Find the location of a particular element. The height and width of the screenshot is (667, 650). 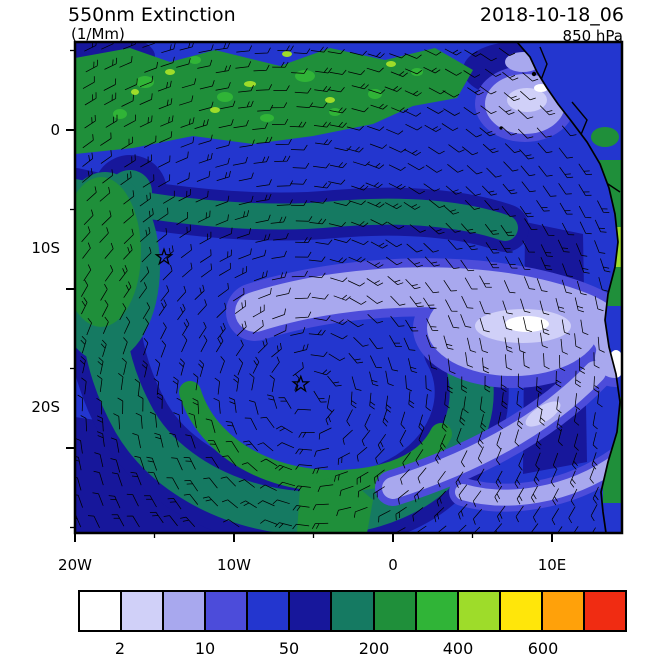

y-tick-label-20S: 20S is located at coordinates (45, 407).